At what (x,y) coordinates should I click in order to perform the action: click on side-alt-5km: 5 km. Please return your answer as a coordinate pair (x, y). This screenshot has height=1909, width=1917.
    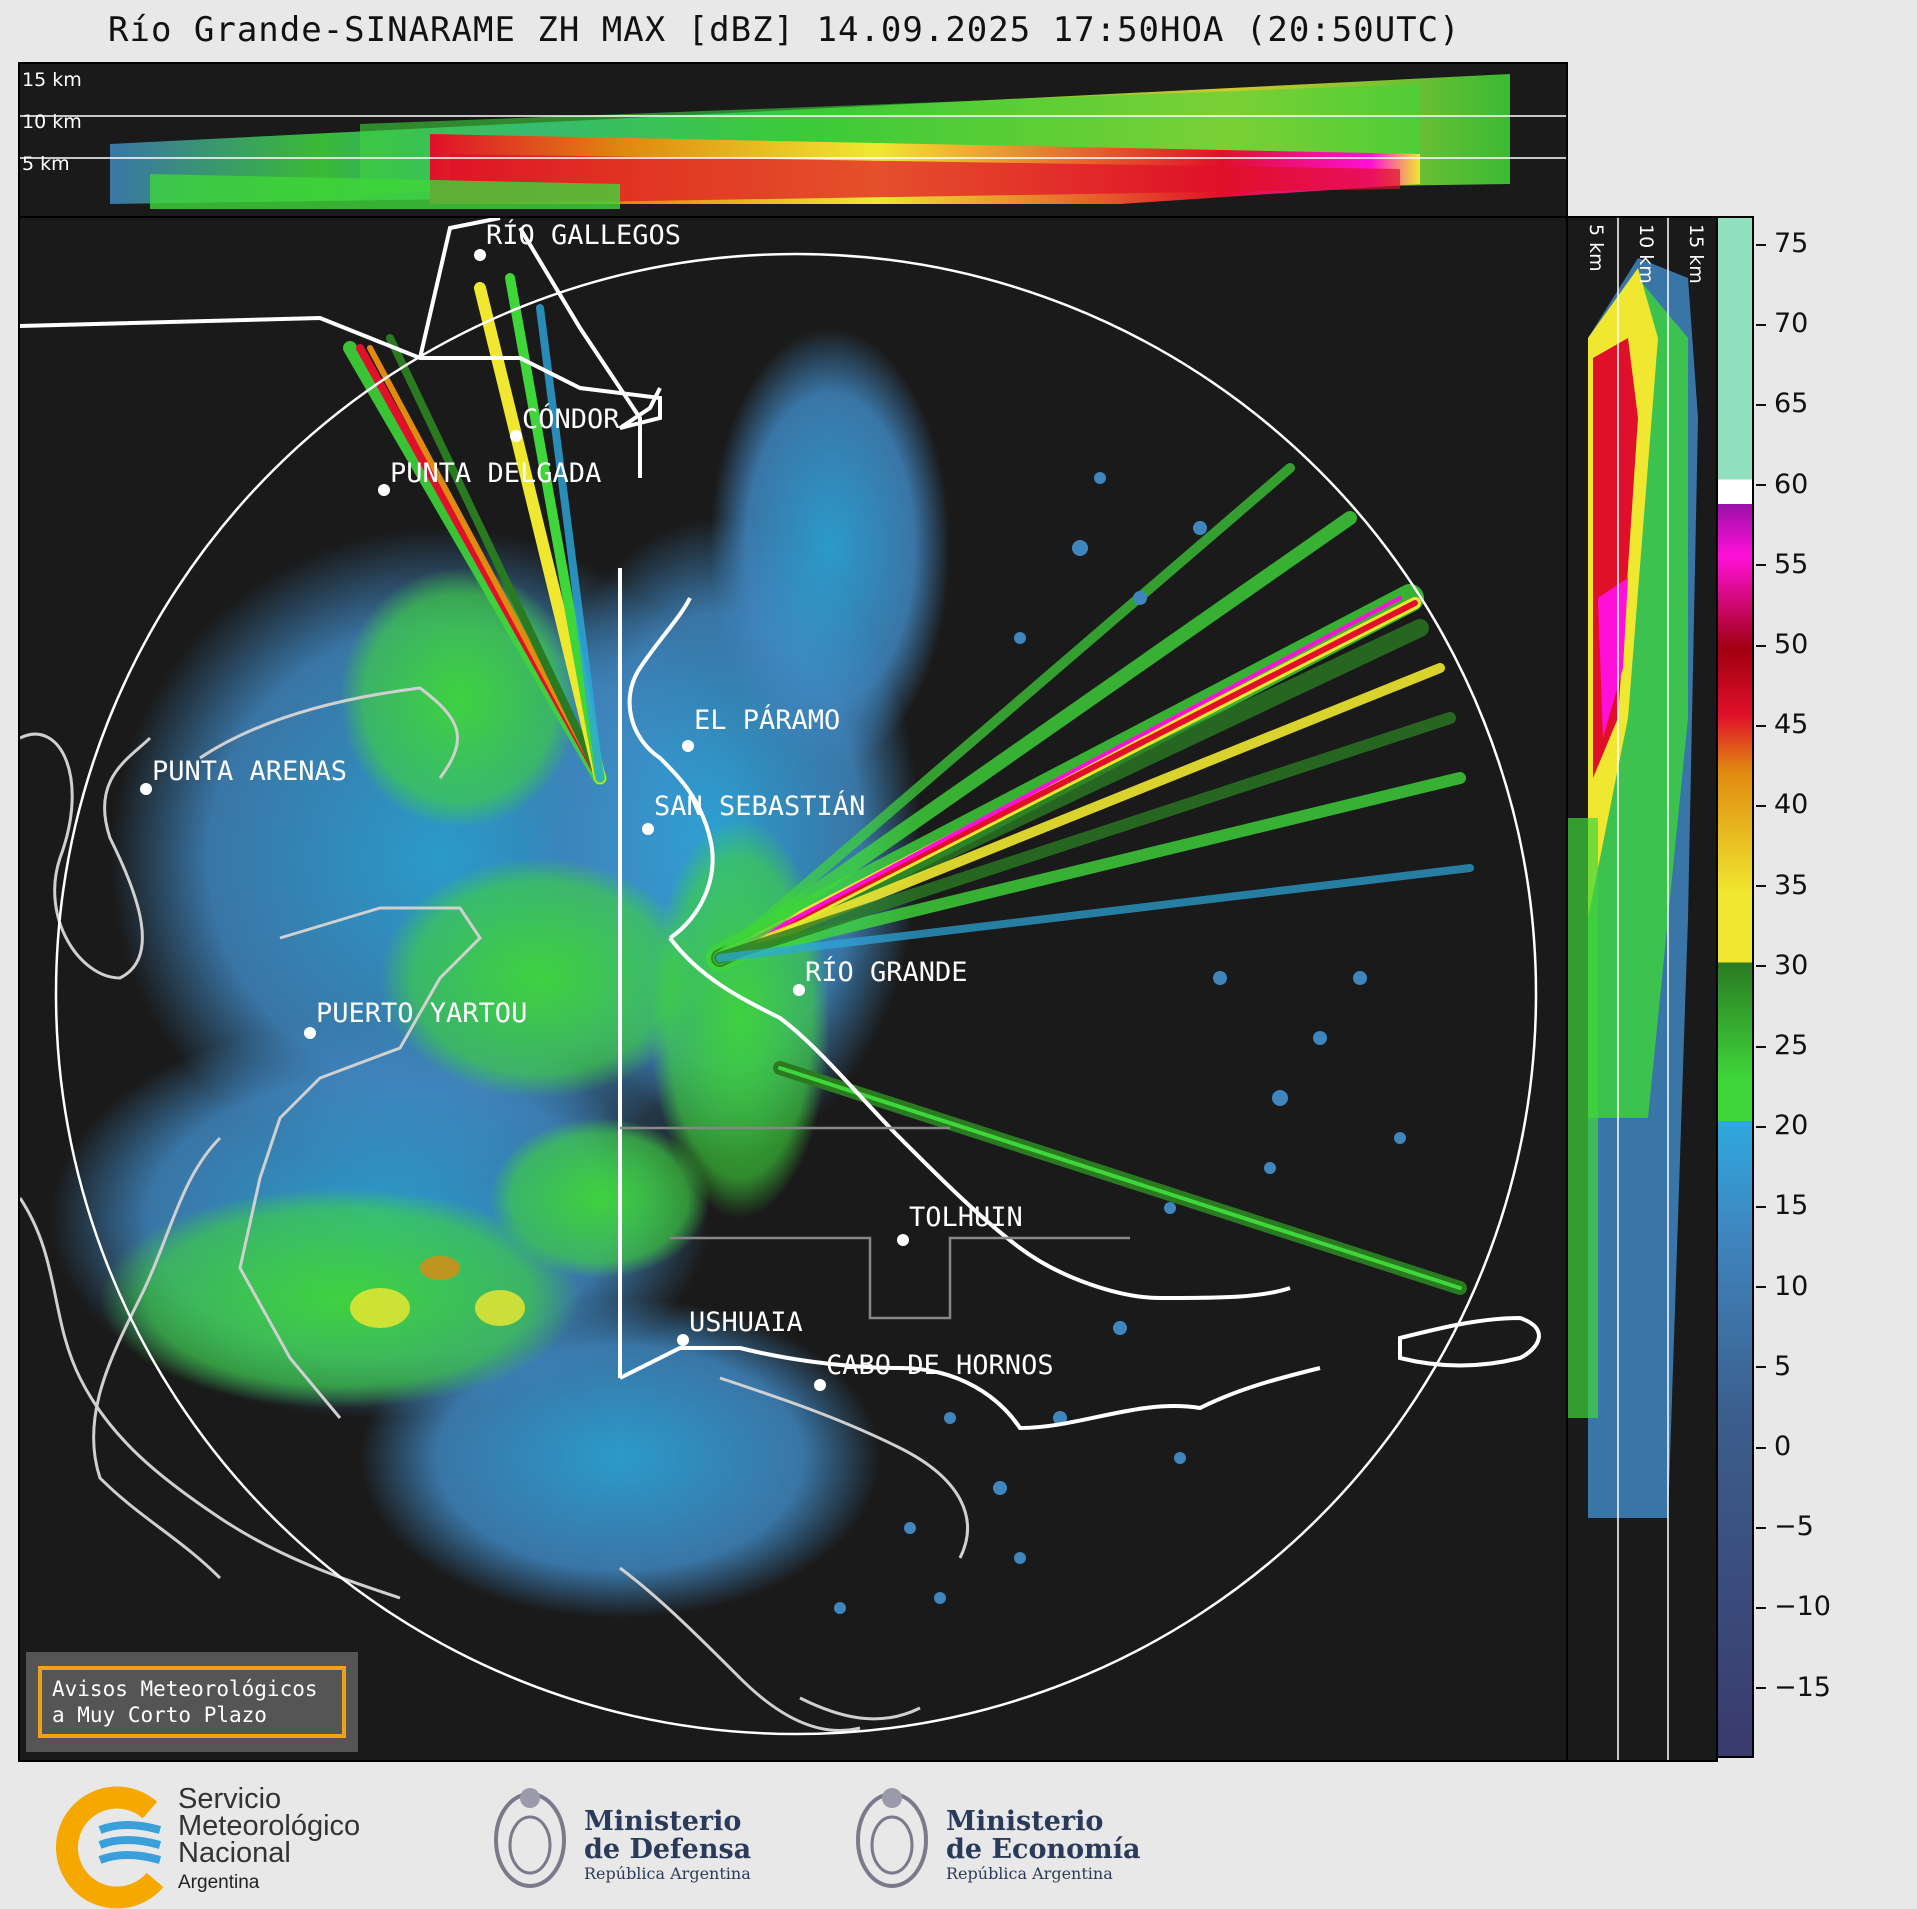
    Looking at the image, I should click on (1596, 248).